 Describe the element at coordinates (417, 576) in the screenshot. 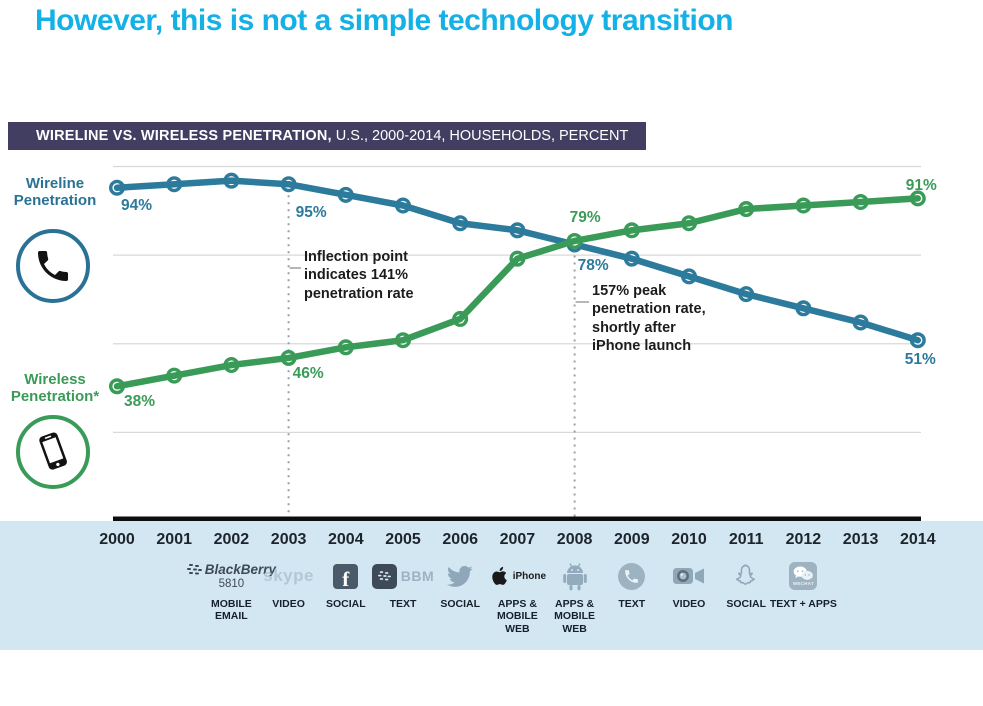

I see `bbm-wordmark: BBM` at that location.